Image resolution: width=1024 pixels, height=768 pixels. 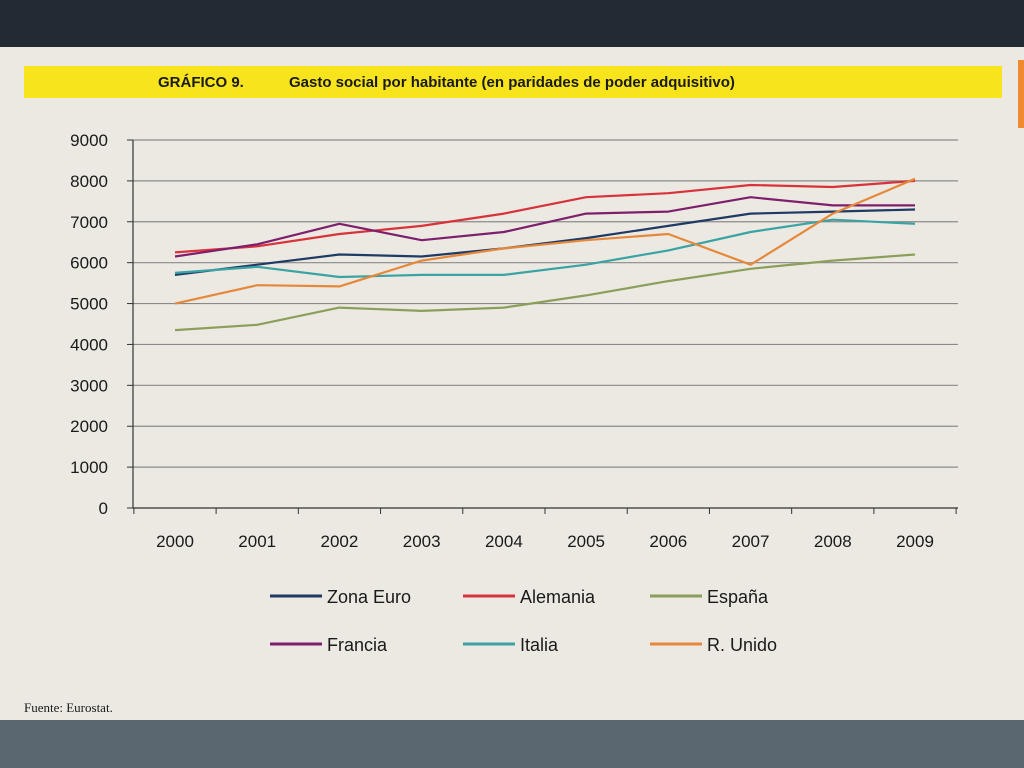 What do you see at coordinates (1021, 94) in the screenshot?
I see `edge-accent` at bounding box center [1021, 94].